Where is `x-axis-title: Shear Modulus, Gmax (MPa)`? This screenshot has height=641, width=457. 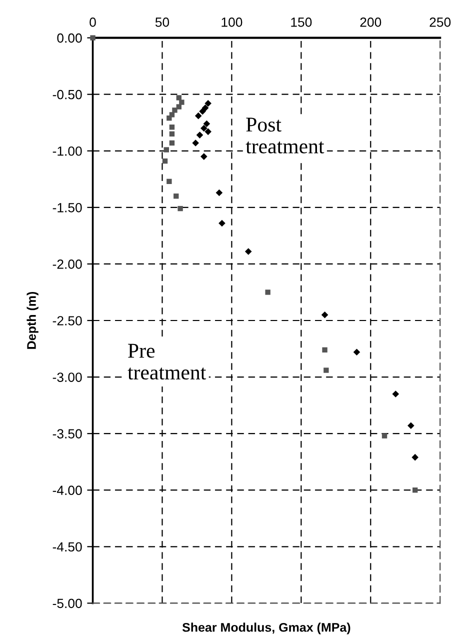 x-axis-title: Shear Modulus, Gmax (MPa) is located at coordinates (266, 628).